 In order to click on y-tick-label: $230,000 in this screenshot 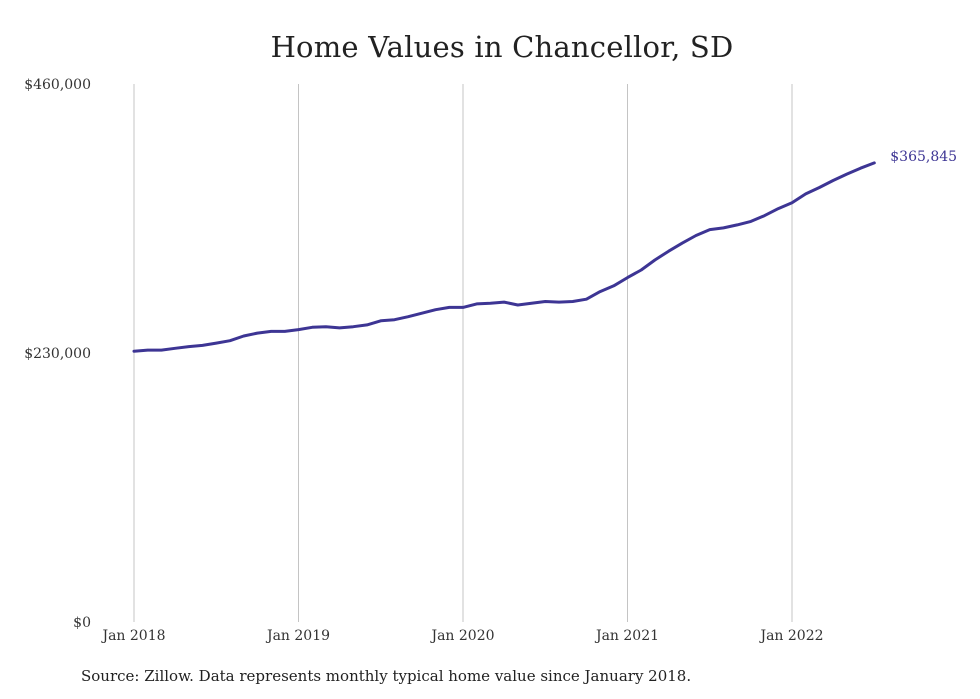, I will do `click(57, 354)`.